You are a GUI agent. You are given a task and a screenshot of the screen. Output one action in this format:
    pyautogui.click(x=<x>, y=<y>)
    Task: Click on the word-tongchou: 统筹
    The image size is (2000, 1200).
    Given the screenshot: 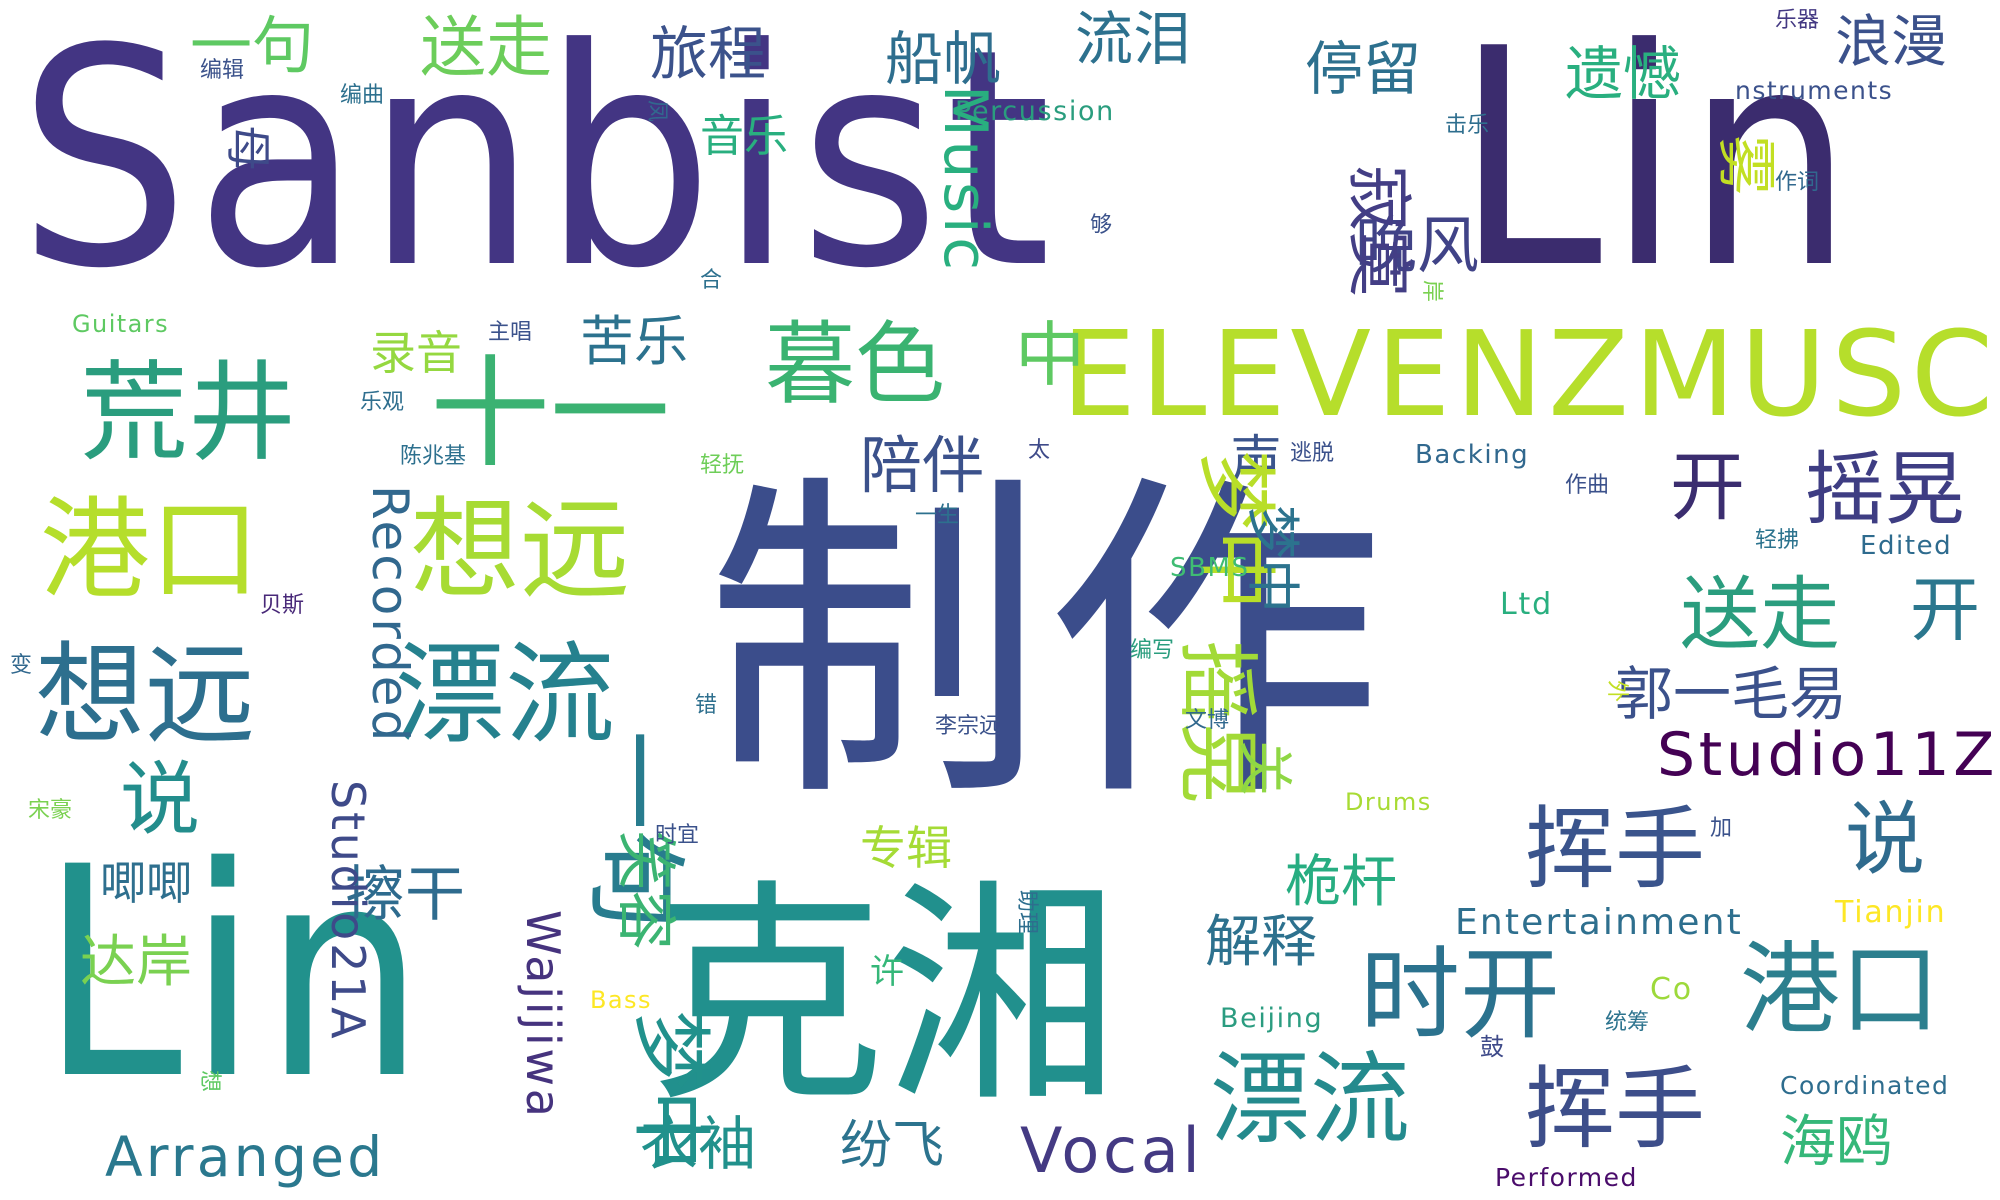 What is the action you would take?
    pyautogui.click(x=1627, y=1022)
    